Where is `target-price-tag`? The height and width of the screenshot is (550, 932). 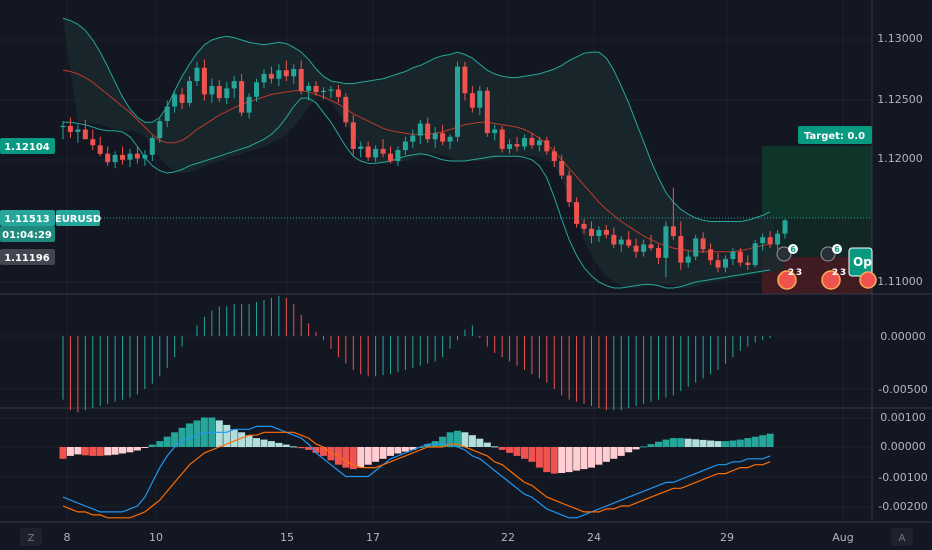 target-price-tag is located at coordinates (27, 146).